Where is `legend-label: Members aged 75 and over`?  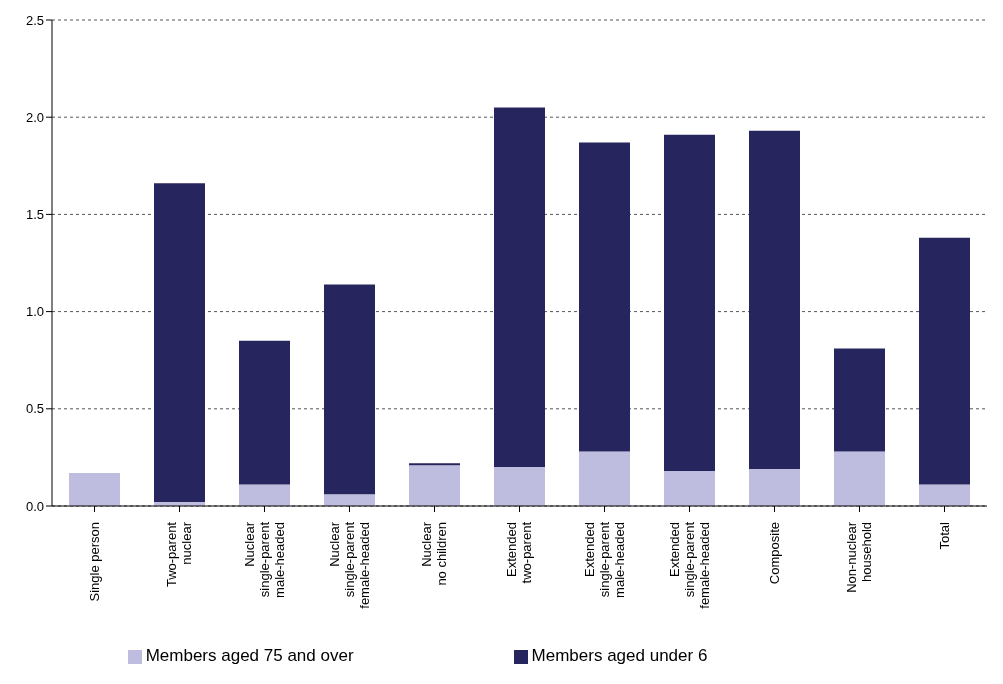 legend-label: Members aged 75 and over is located at coordinates (249, 655).